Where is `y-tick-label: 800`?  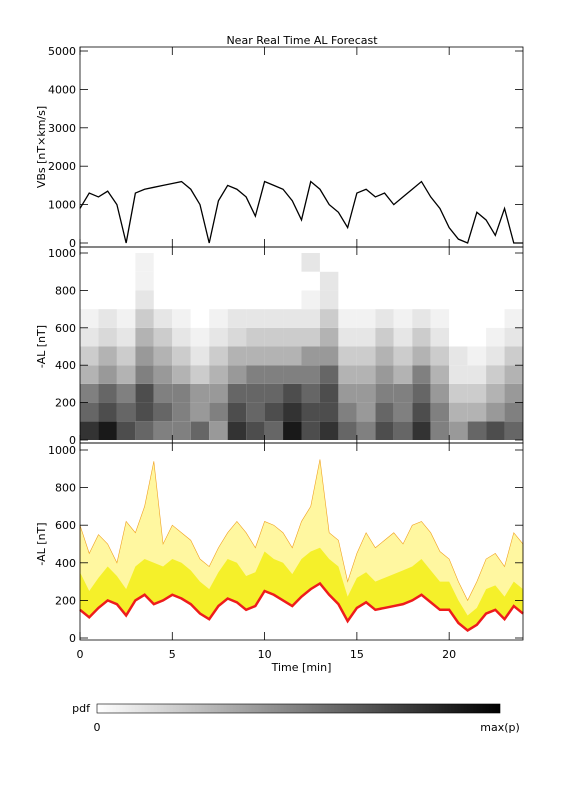 y-tick-label: 800 is located at coordinates (65, 488).